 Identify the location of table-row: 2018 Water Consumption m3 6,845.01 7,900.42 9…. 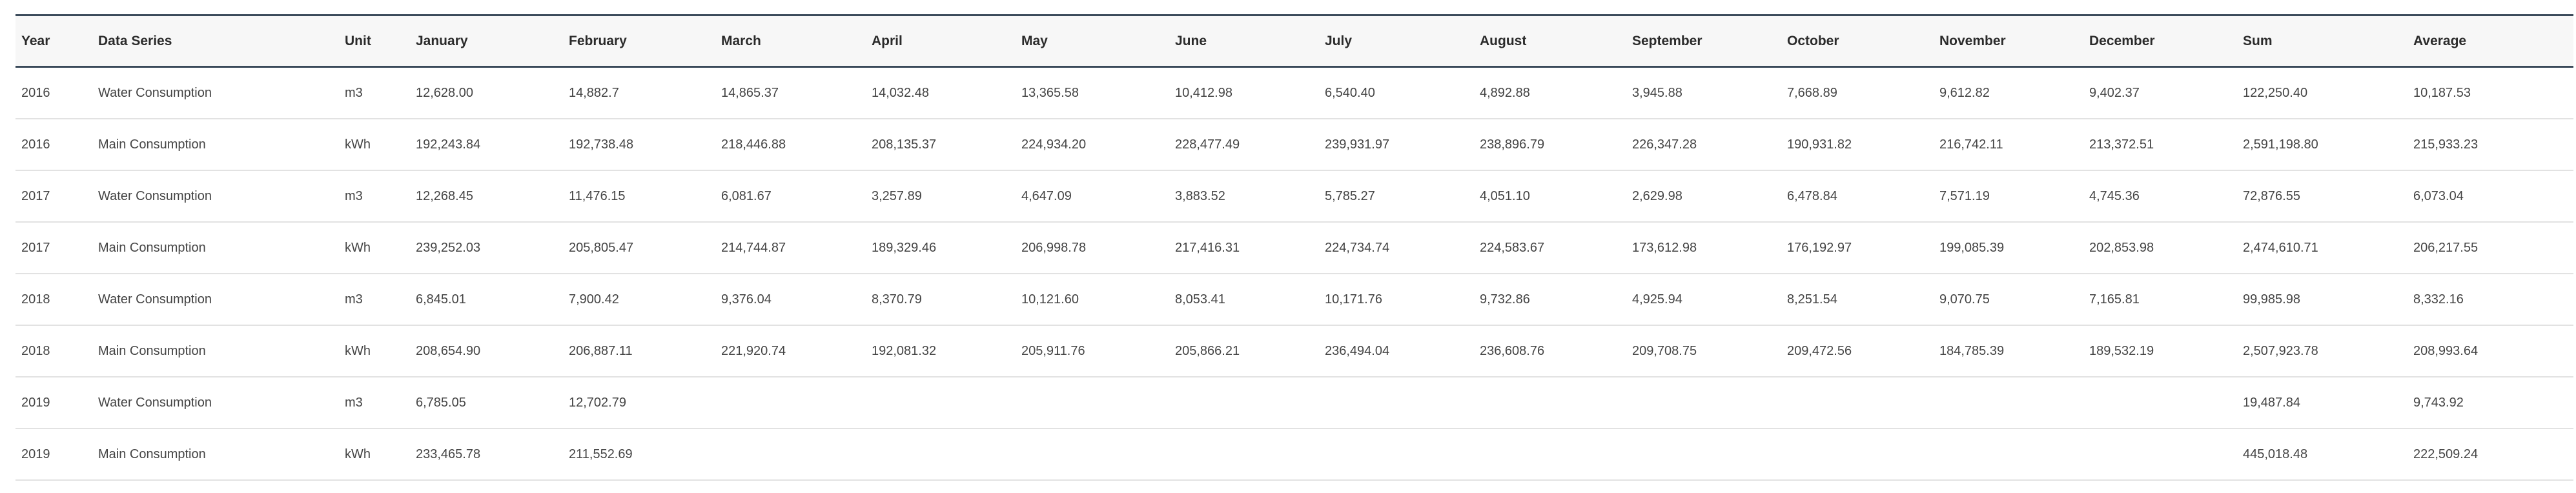
(1294, 300).